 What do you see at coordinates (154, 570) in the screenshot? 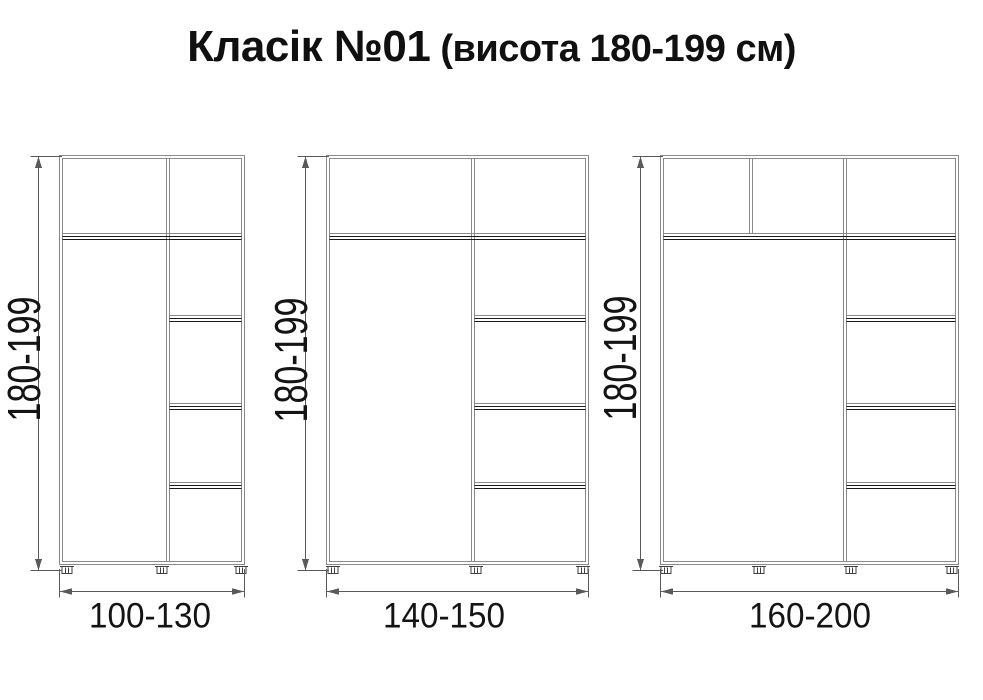
I see `wardrobe-1-feet` at bounding box center [154, 570].